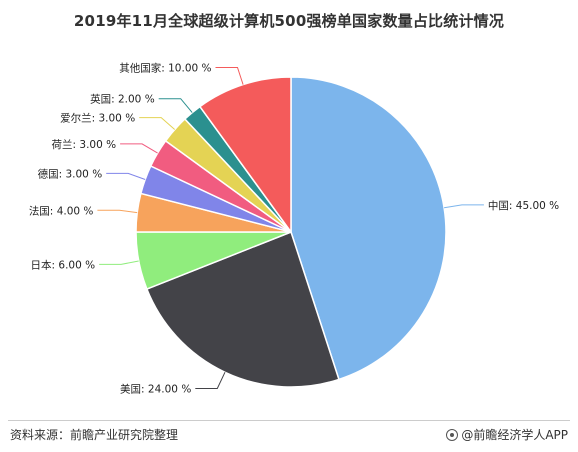  I want to click on brand-text: @前瞻经济学人APP, so click(514, 435).